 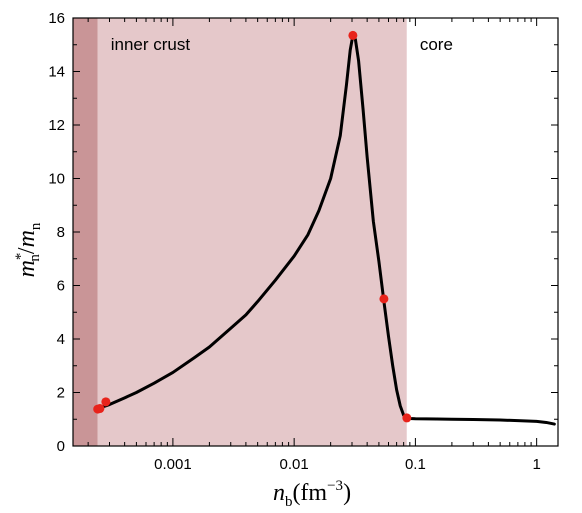 What do you see at coordinates (347, 493) in the screenshot?
I see `x-title-unit-close: )` at bounding box center [347, 493].